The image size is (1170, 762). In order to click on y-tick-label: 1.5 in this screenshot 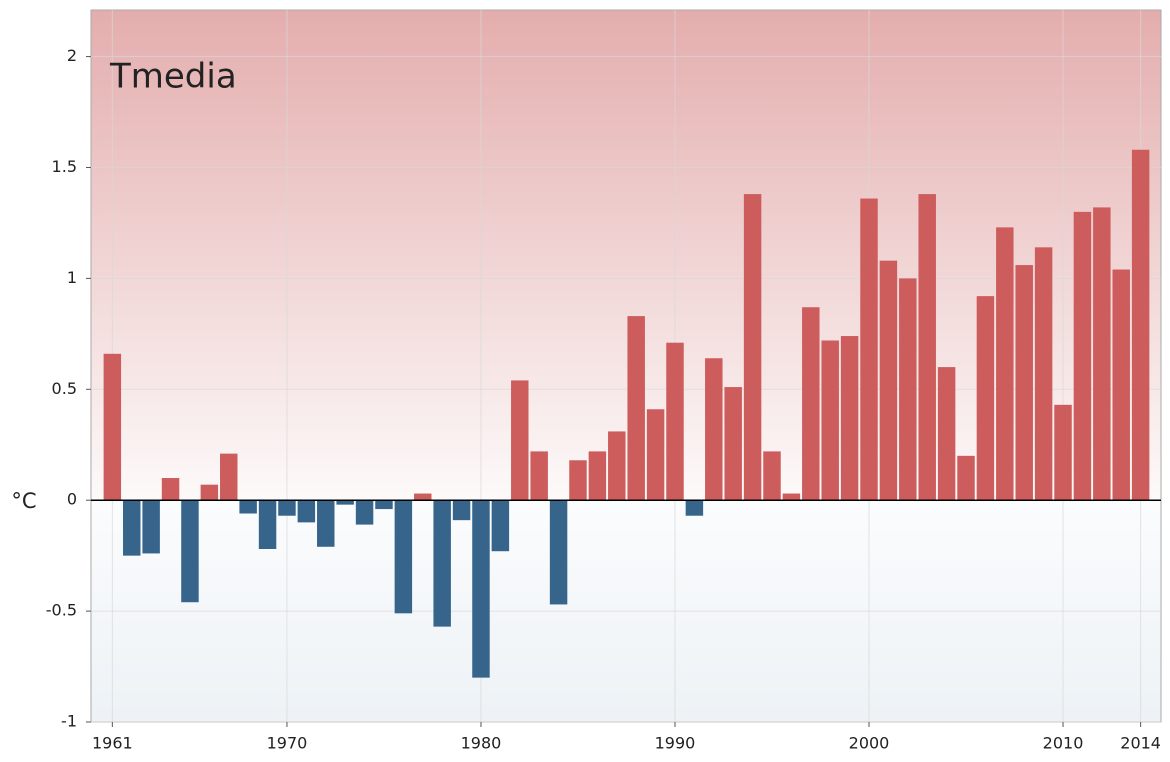, I will do `click(64, 166)`.